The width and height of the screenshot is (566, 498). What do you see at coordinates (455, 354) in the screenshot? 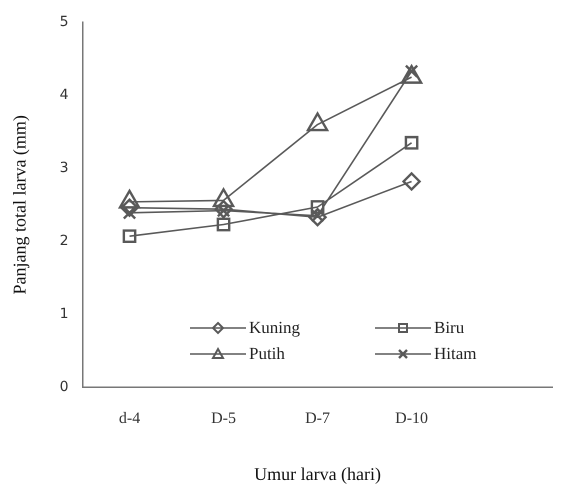
I see `legend-label: Hitam` at bounding box center [455, 354].